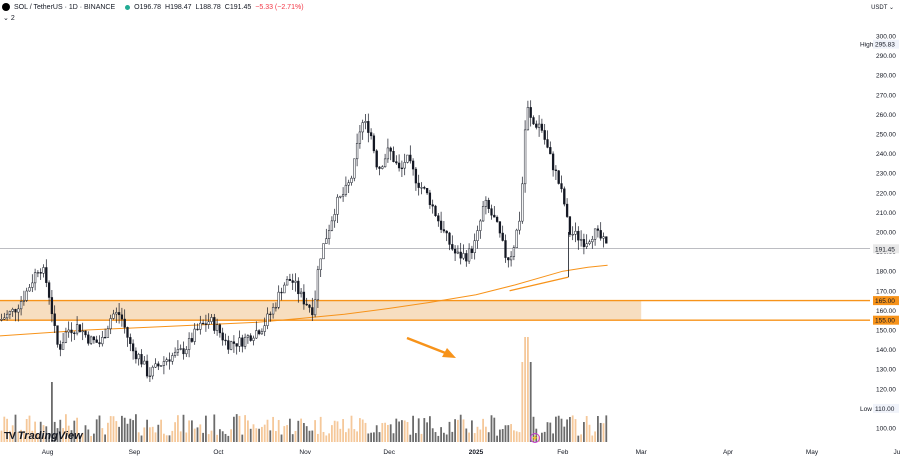 This screenshot has height=458, width=900. I want to click on price-tick-label: 270.00, so click(886, 95).